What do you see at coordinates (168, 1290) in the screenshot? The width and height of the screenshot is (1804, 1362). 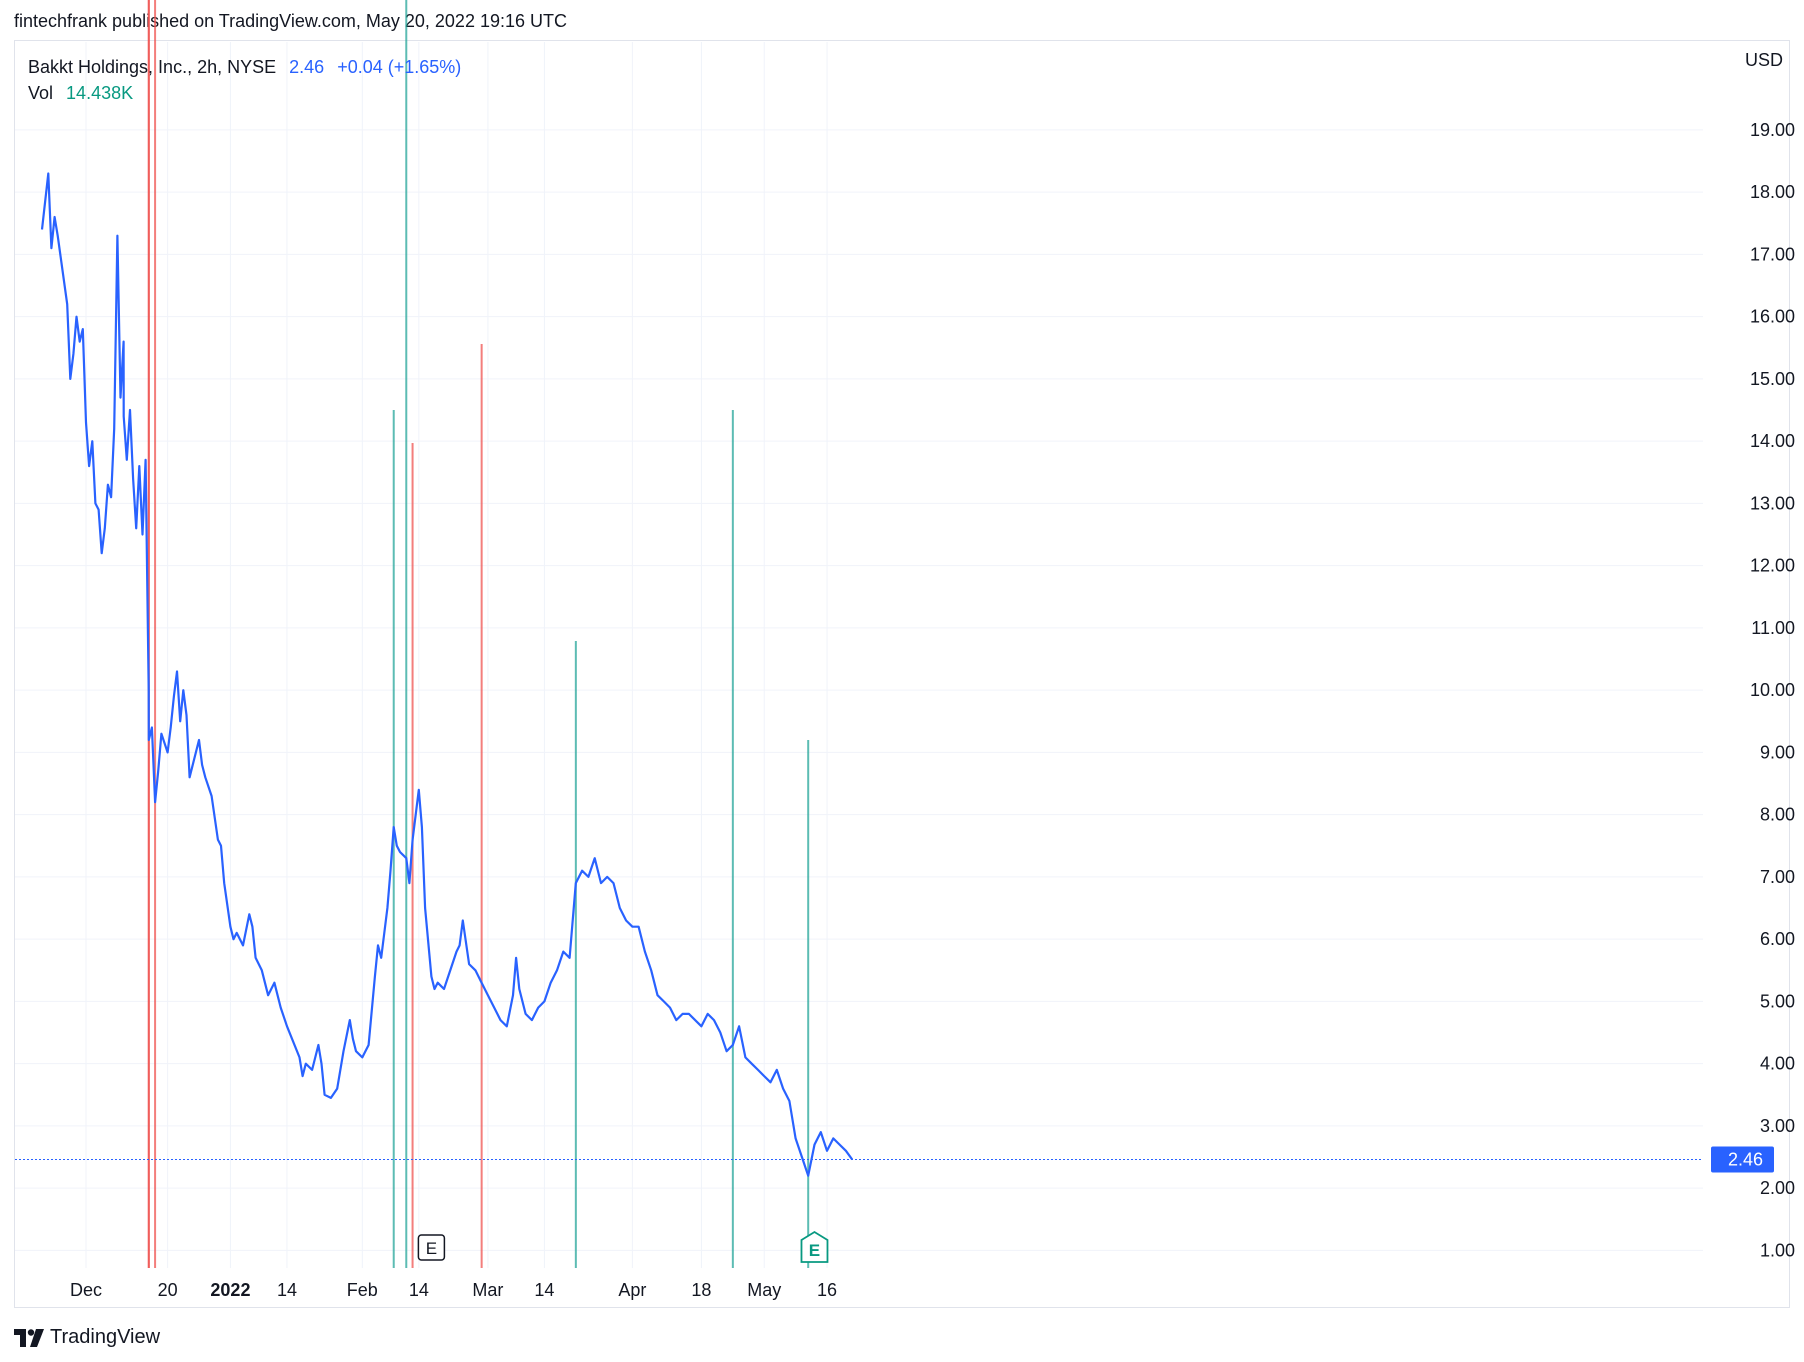 I see `x-tick-label: 20` at bounding box center [168, 1290].